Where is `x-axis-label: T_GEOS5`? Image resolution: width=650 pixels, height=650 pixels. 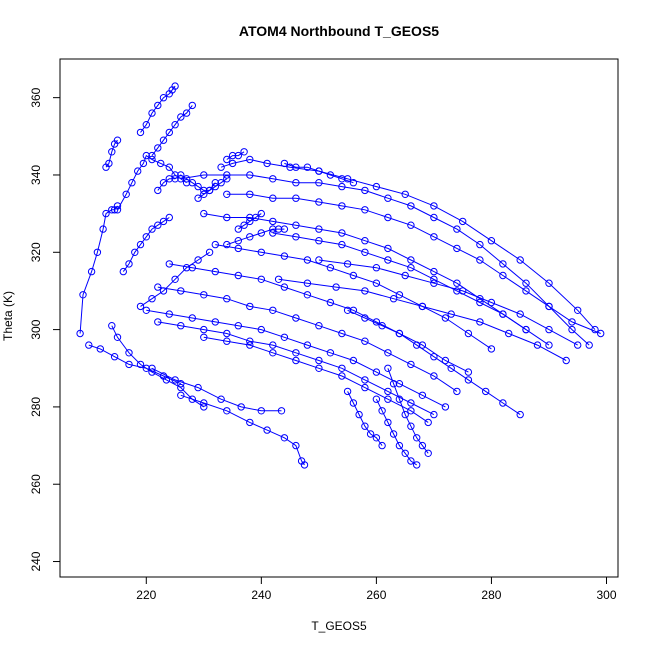
x-axis-label: T_GEOS5 is located at coordinates (339, 626).